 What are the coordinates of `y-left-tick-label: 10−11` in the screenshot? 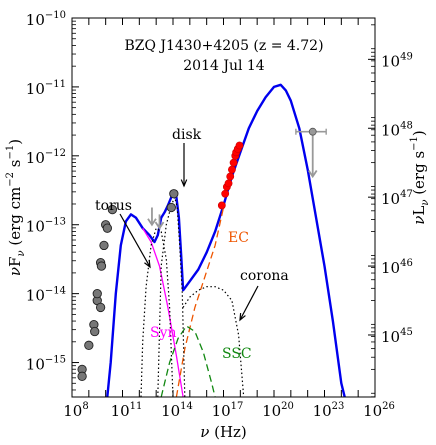 It's located at (46, 88).